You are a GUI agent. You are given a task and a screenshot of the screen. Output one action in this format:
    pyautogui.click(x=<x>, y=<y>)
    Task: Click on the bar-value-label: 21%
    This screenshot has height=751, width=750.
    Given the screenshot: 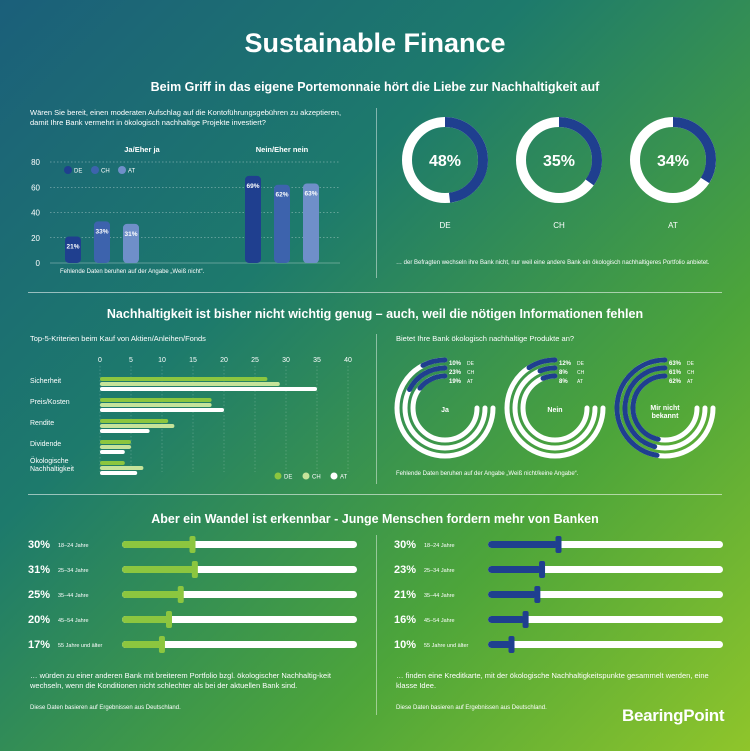 What is the action you would take?
    pyautogui.click(x=72, y=246)
    